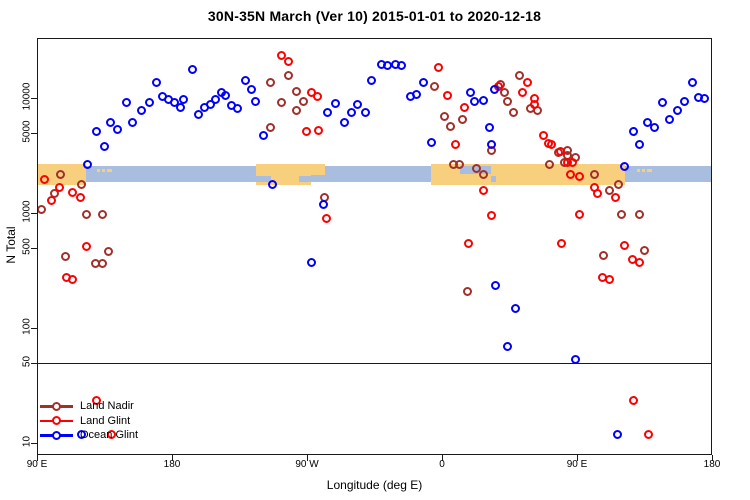 The image size is (750, 500). I want to click on y-tick-label: 10000, so click(27, 96).